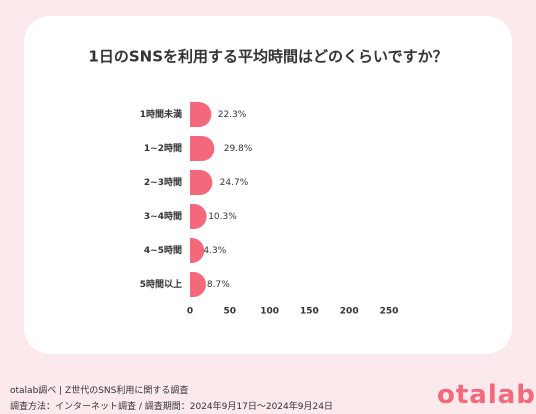 Image resolution: width=536 pixels, height=414 pixels. What do you see at coordinates (163, 216) in the screenshot?
I see `category-label: 3~4時間` at bounding box center [163, 216].